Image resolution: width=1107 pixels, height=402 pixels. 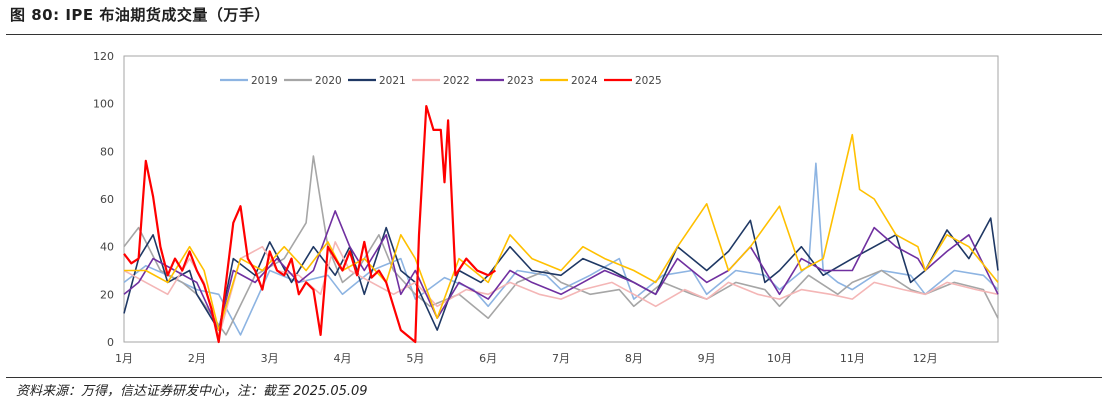 What do you see at coordinates (124, 358) in the screenshot?
I see `x-tick-label: 1月` at bounding box center [124, 358].